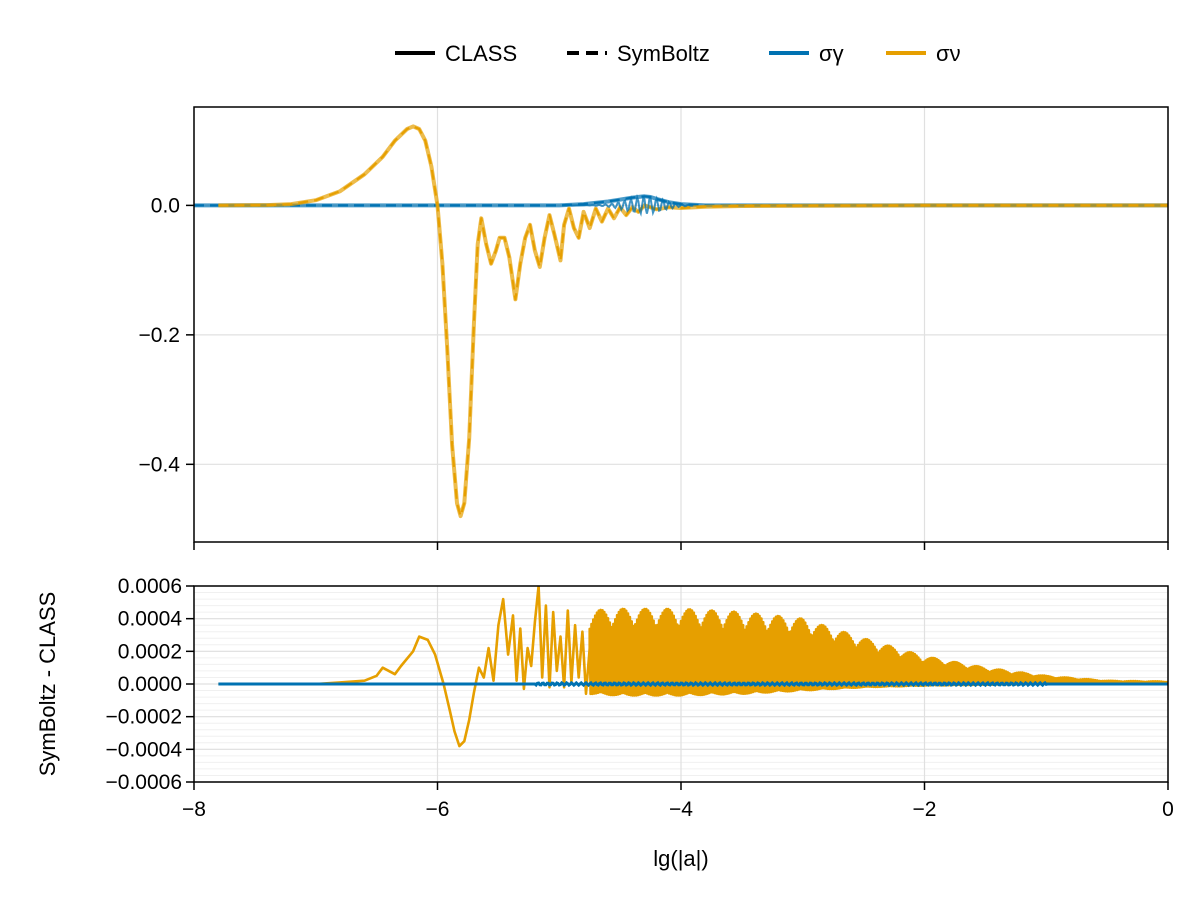 This screenshot has height=900, width=1200. I want to click on bottom-y-tick-label: 0.0000, so click(150, 684).